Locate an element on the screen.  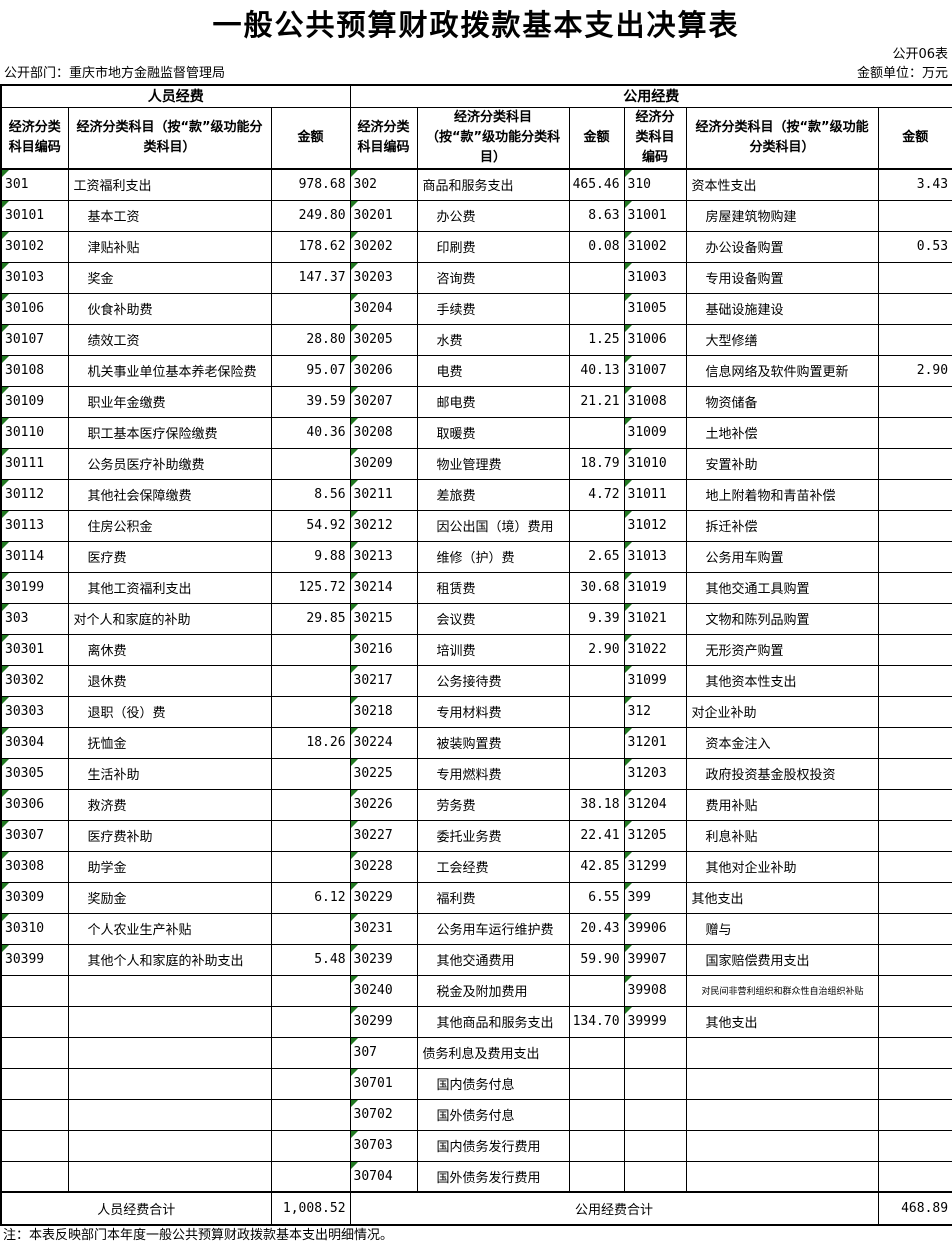
amount-cell: 20.43 is located at coordinates (596, 928).